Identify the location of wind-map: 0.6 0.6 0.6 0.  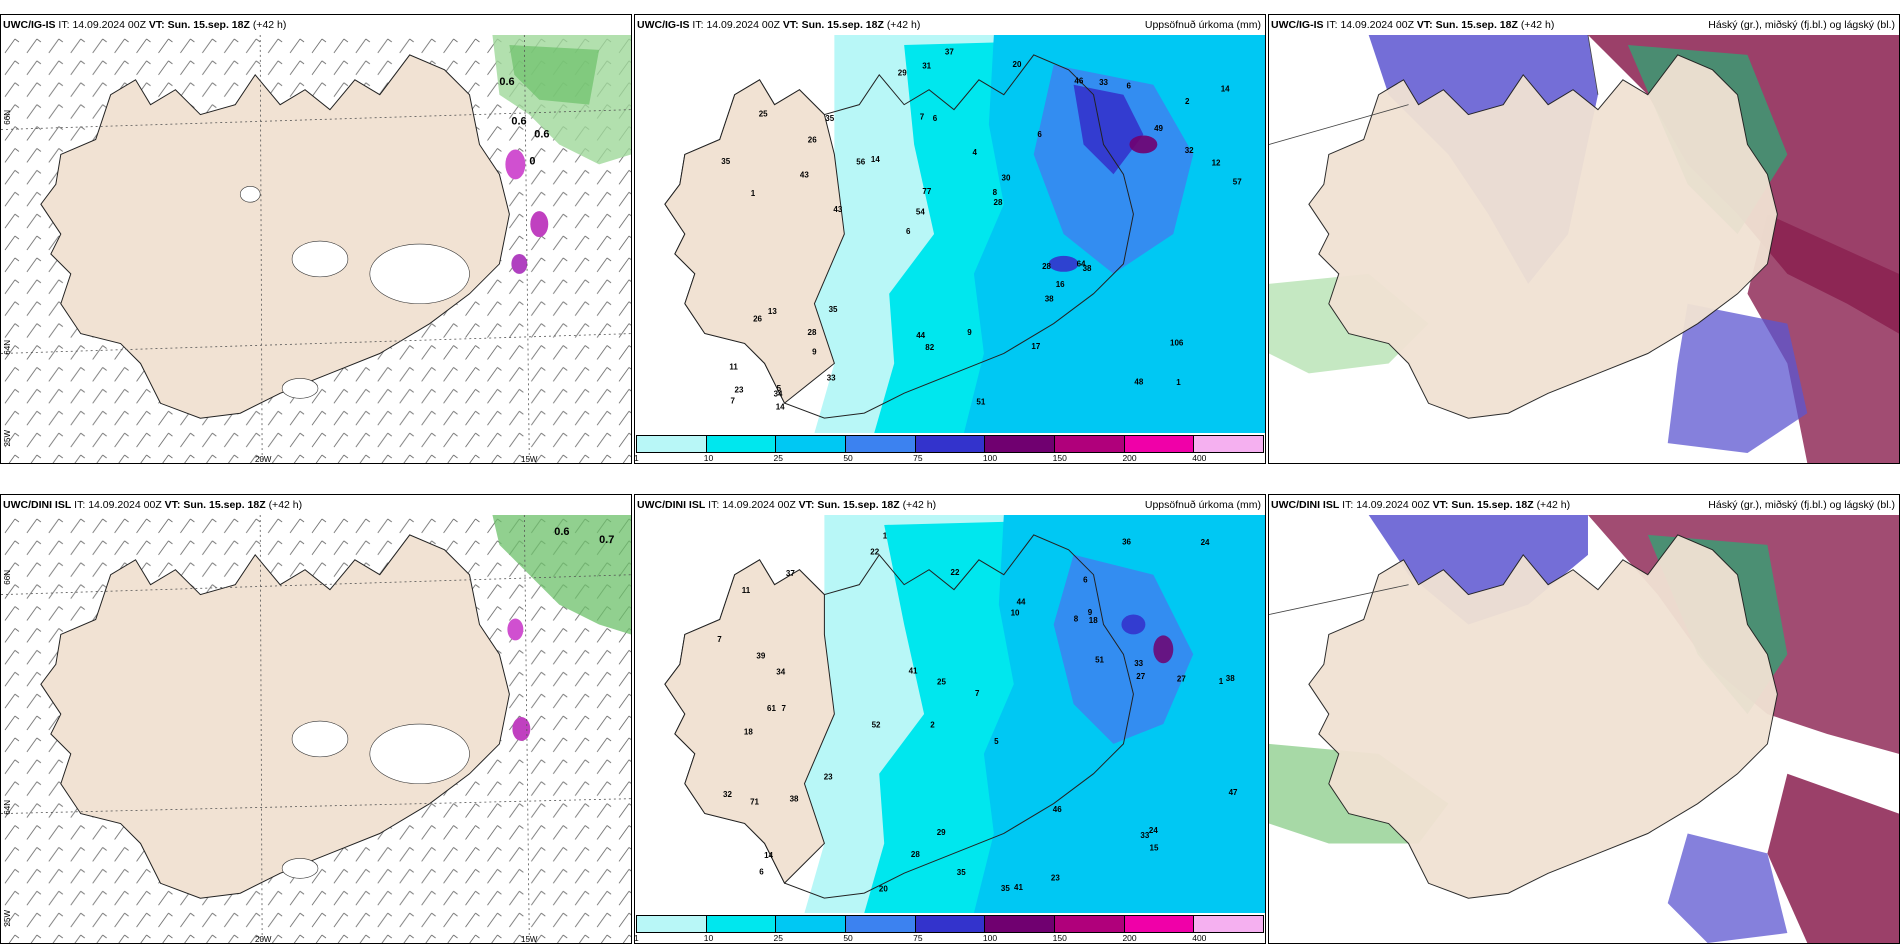
(316, 249).